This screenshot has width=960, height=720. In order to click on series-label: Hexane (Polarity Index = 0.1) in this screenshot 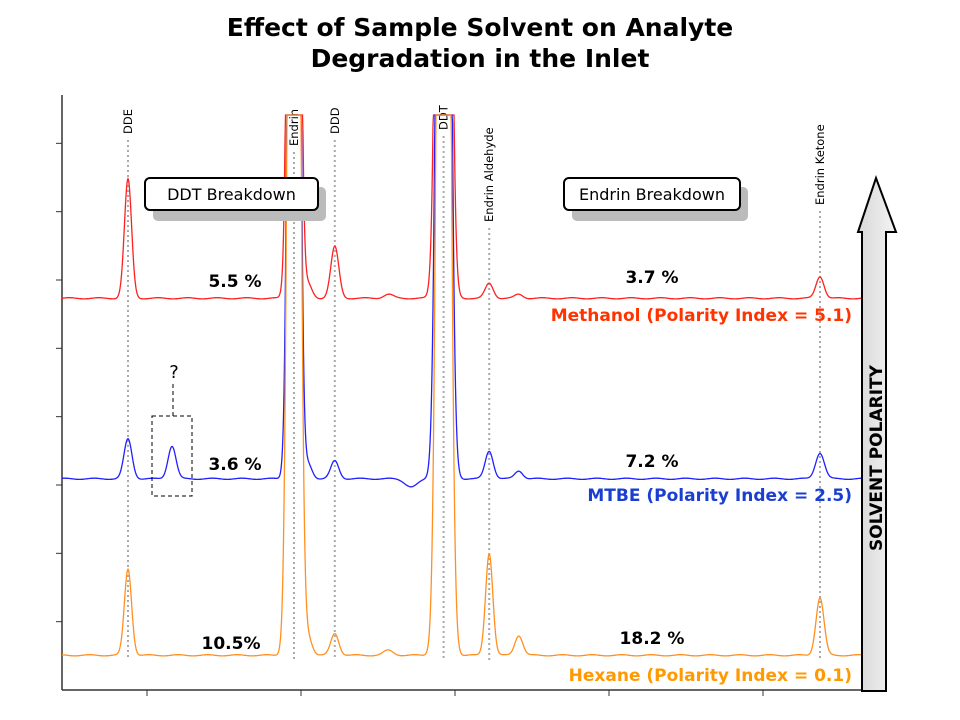, I will do `click(710, 676)`.